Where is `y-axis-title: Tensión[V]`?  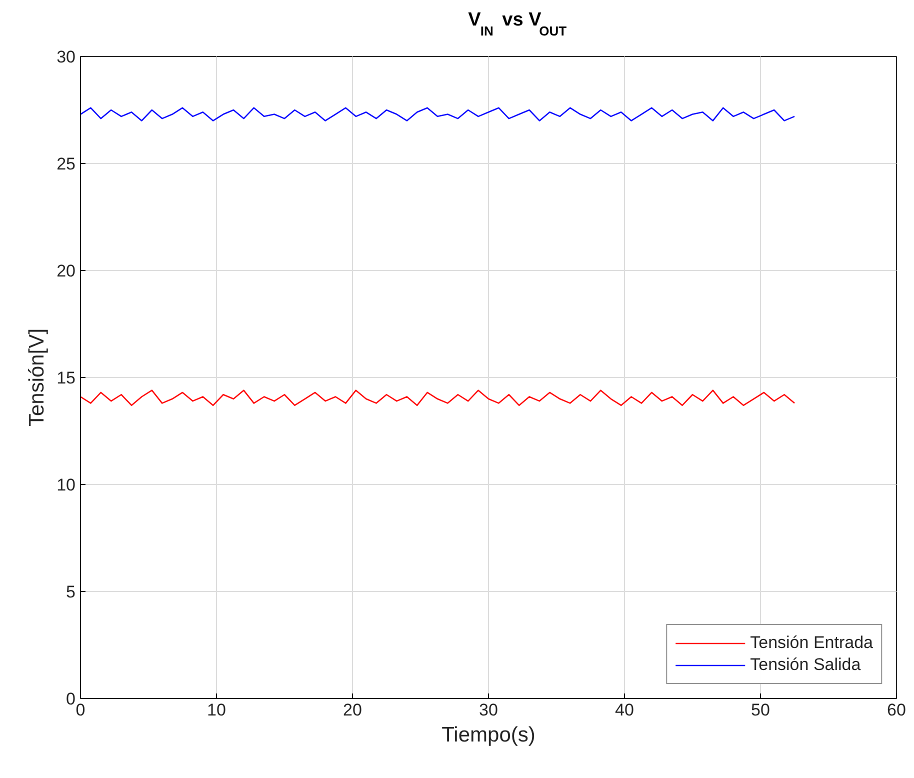 y-axis-title: Tensión[V] is located at coordinates (37, 377).